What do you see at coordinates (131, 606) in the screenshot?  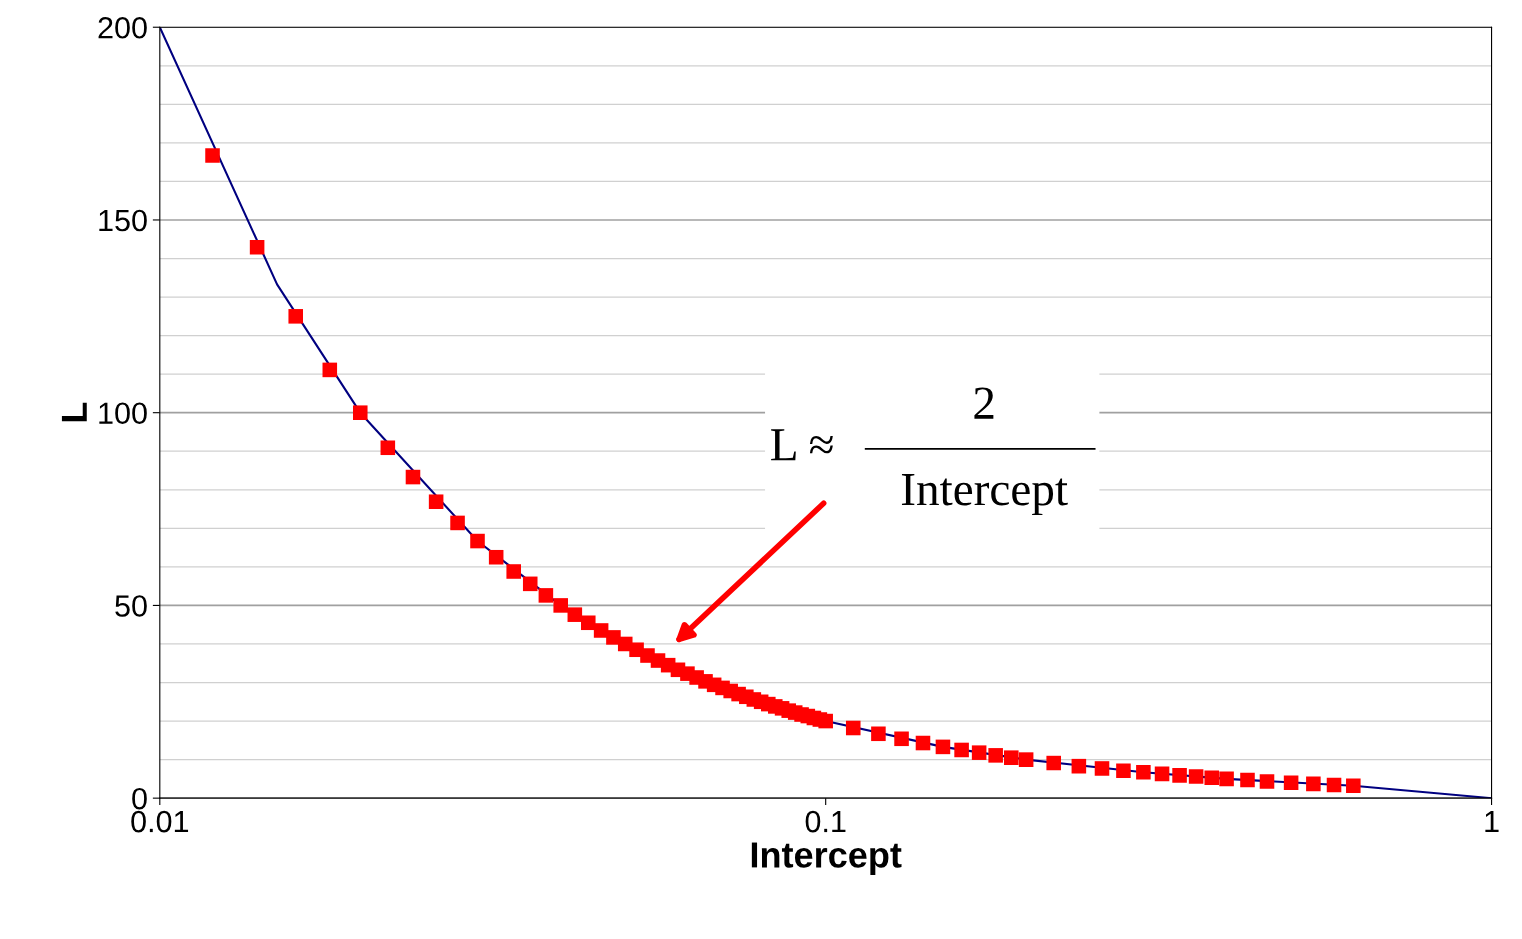 I see `y-tick-label: 50` at bounding box center [131, 606].